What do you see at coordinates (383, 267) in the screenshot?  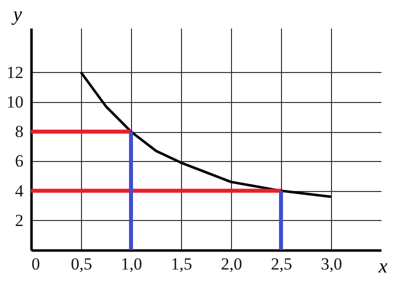 I see `x-axis-title: x` at bounding box center [383, 267].